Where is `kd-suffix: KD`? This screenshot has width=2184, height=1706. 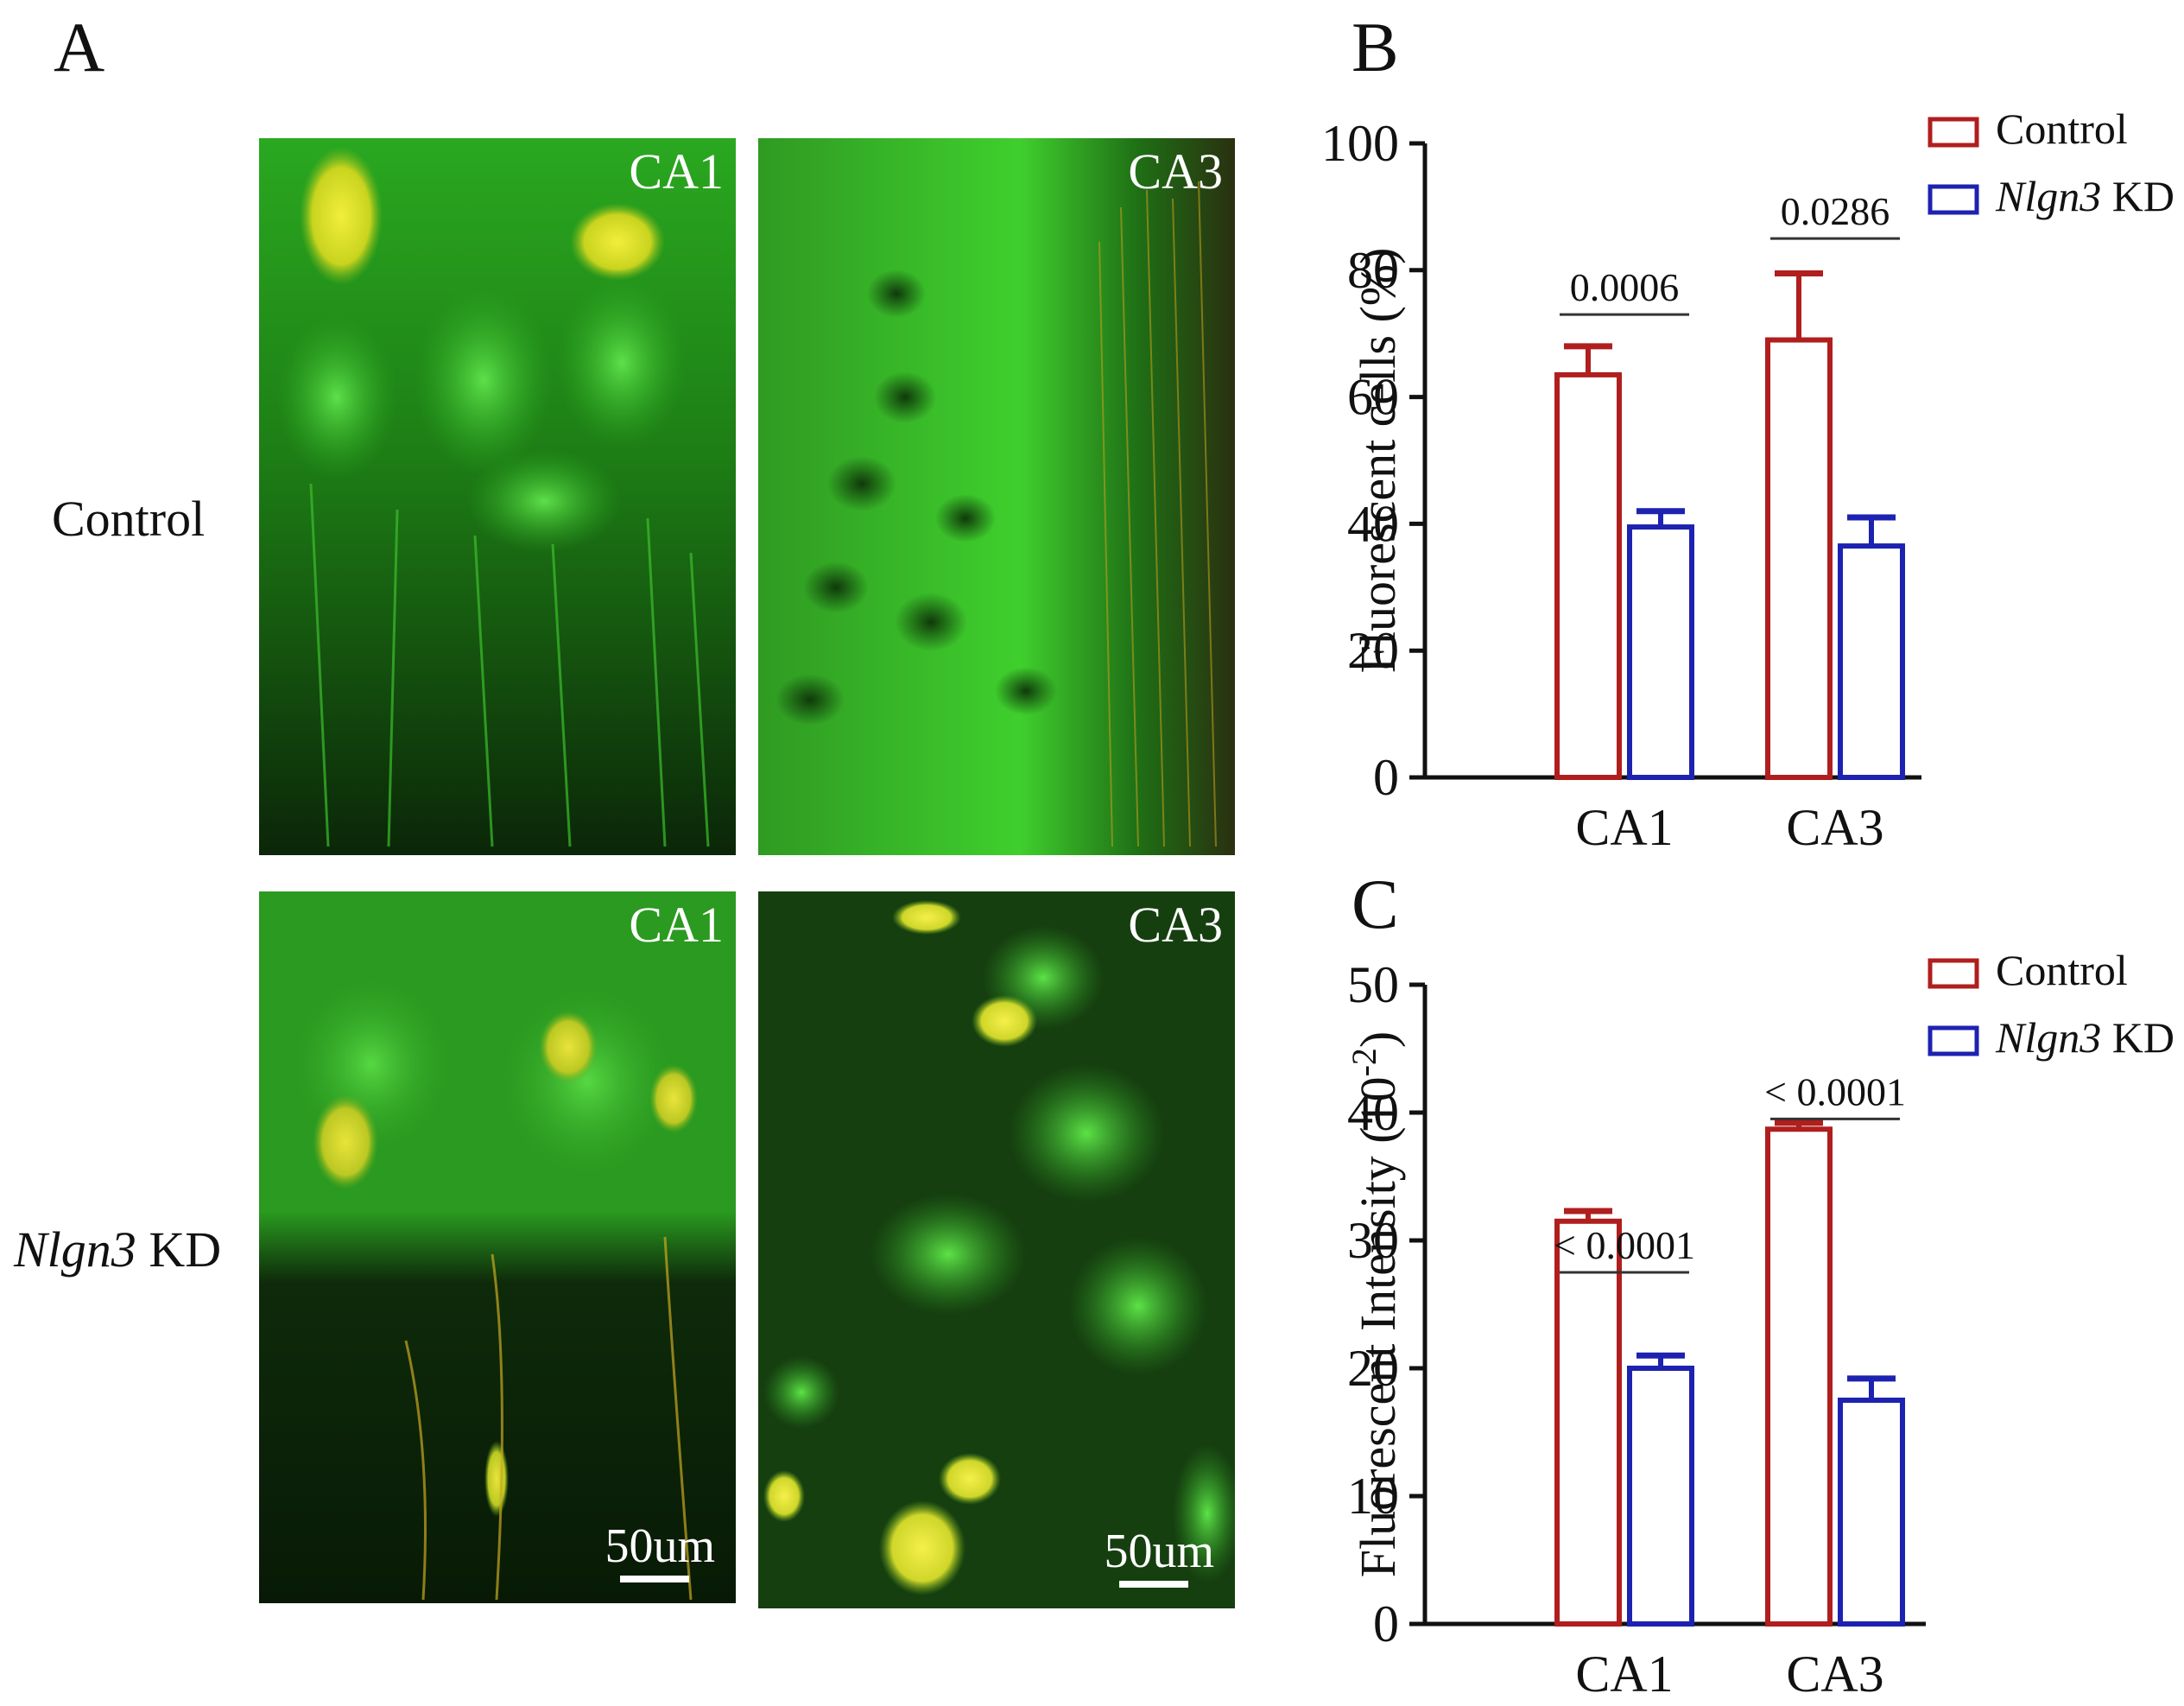
kd-suffix: KD is located at coordinates (179, 1249).